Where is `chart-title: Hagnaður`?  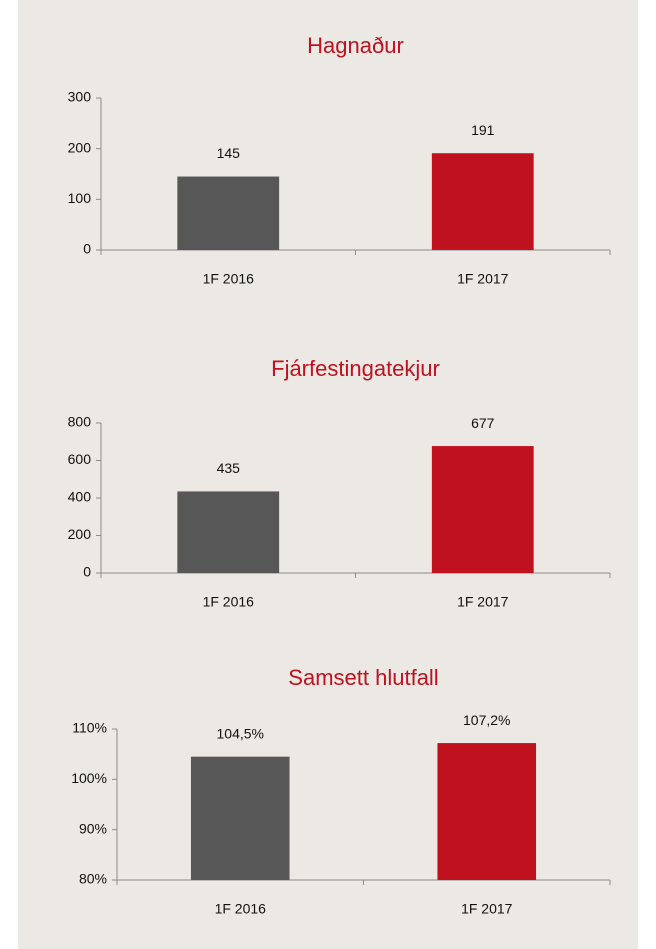
chart-title: Hagnaður is located at coordinates (355, 45).